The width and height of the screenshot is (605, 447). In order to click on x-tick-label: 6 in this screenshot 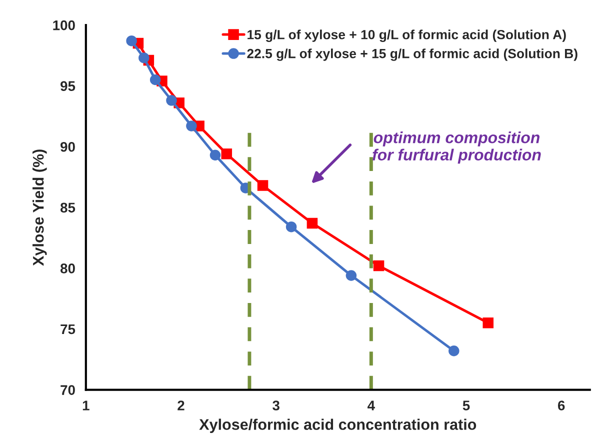, I will do `click(561, 405)`.